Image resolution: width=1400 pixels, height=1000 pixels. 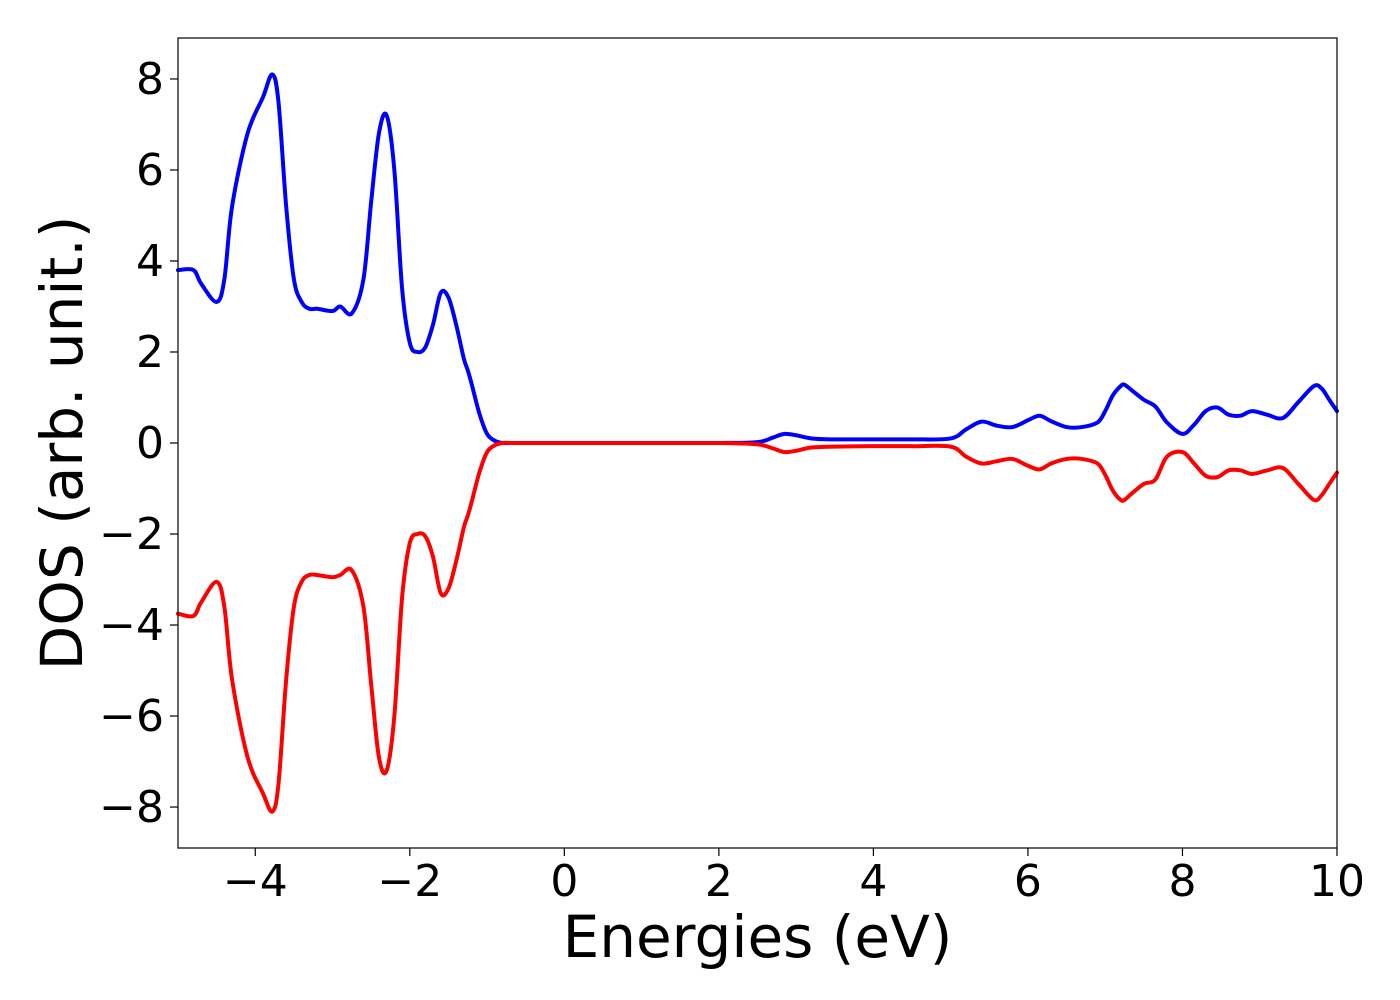 I want to click on x-tick-label: −2, so click(x=409, y=881).